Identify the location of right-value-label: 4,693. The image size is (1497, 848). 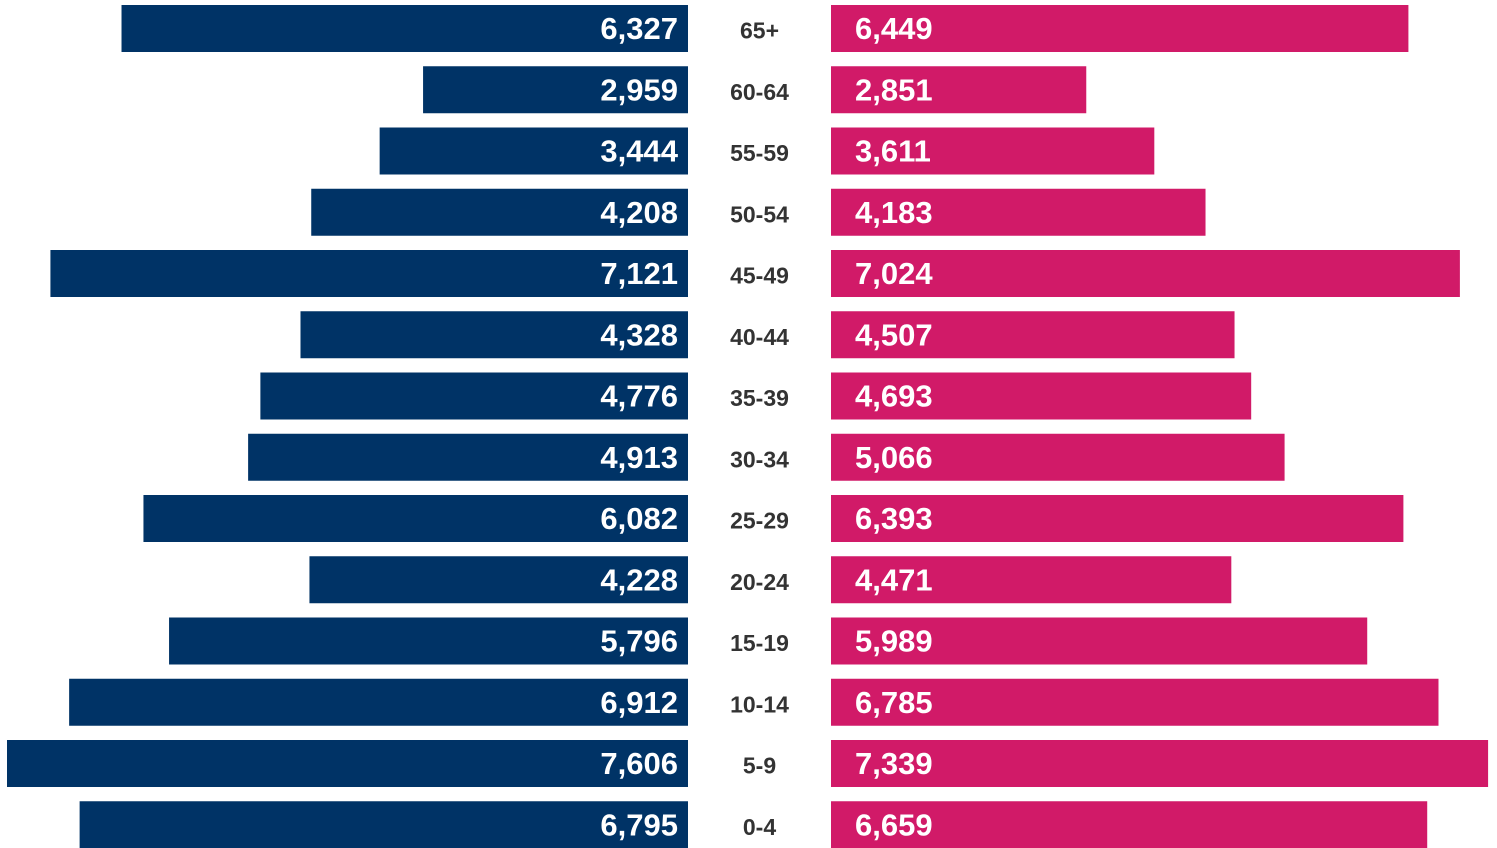
(894, 396).